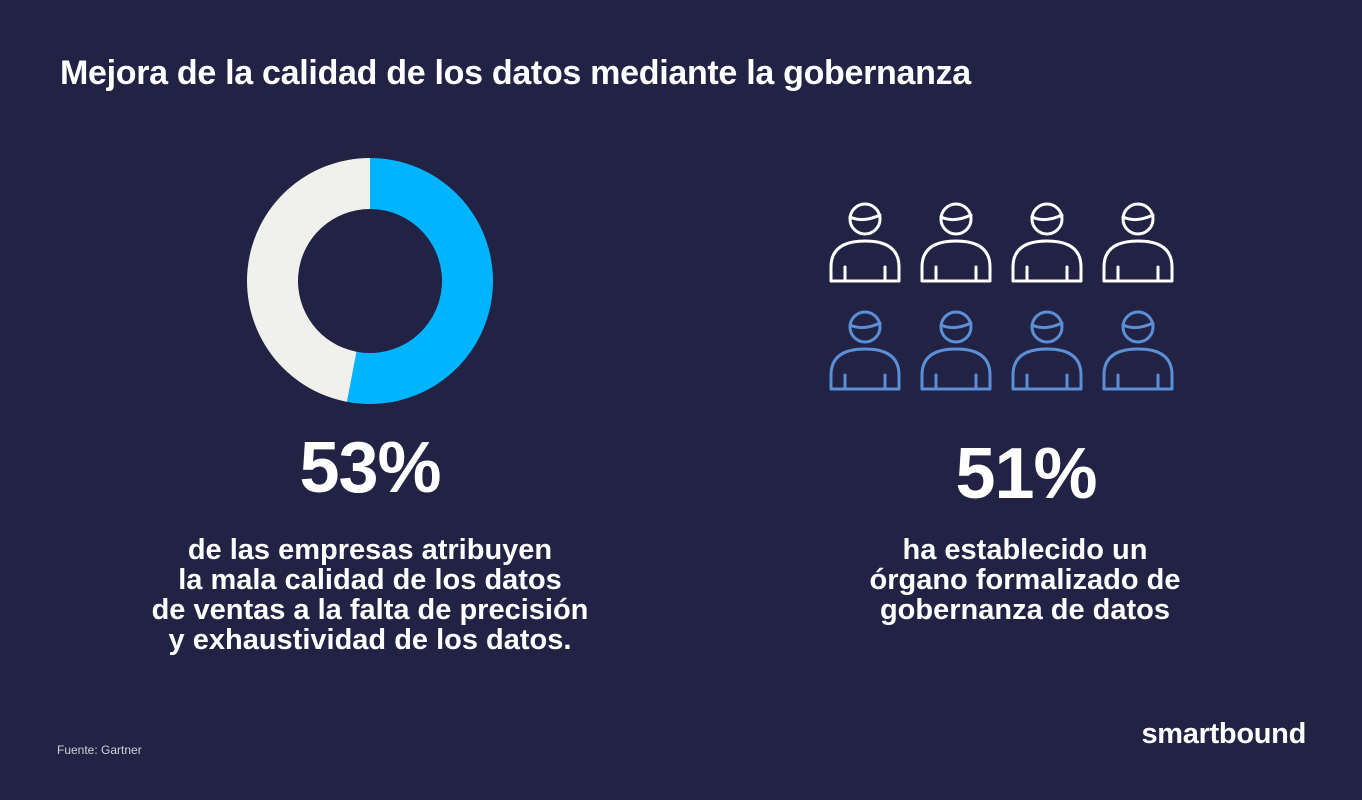  Describe the element at coordinates (370, 610) in the screenshot. I see `stat-description-left-line: de ventas a la falta de precisión` at that location.